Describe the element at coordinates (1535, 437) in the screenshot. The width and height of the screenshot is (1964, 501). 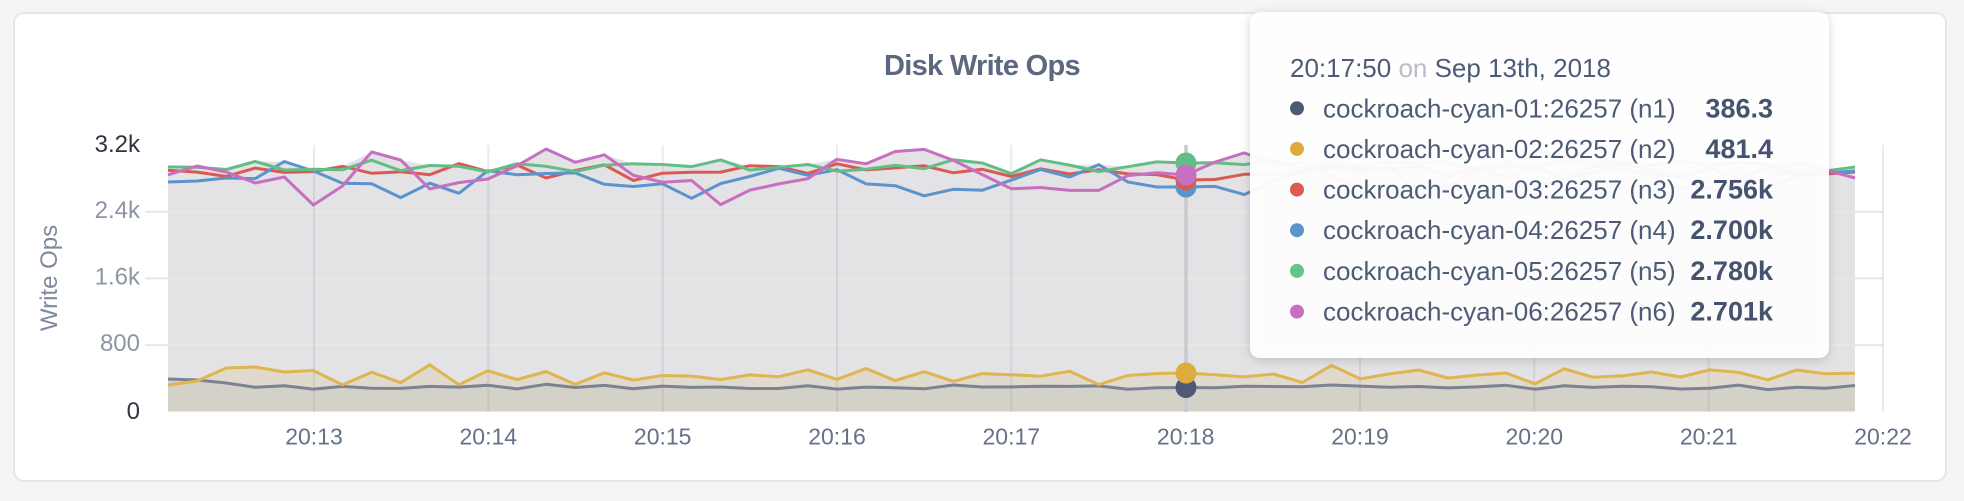
I see `svg-text: 20:20` at that location.